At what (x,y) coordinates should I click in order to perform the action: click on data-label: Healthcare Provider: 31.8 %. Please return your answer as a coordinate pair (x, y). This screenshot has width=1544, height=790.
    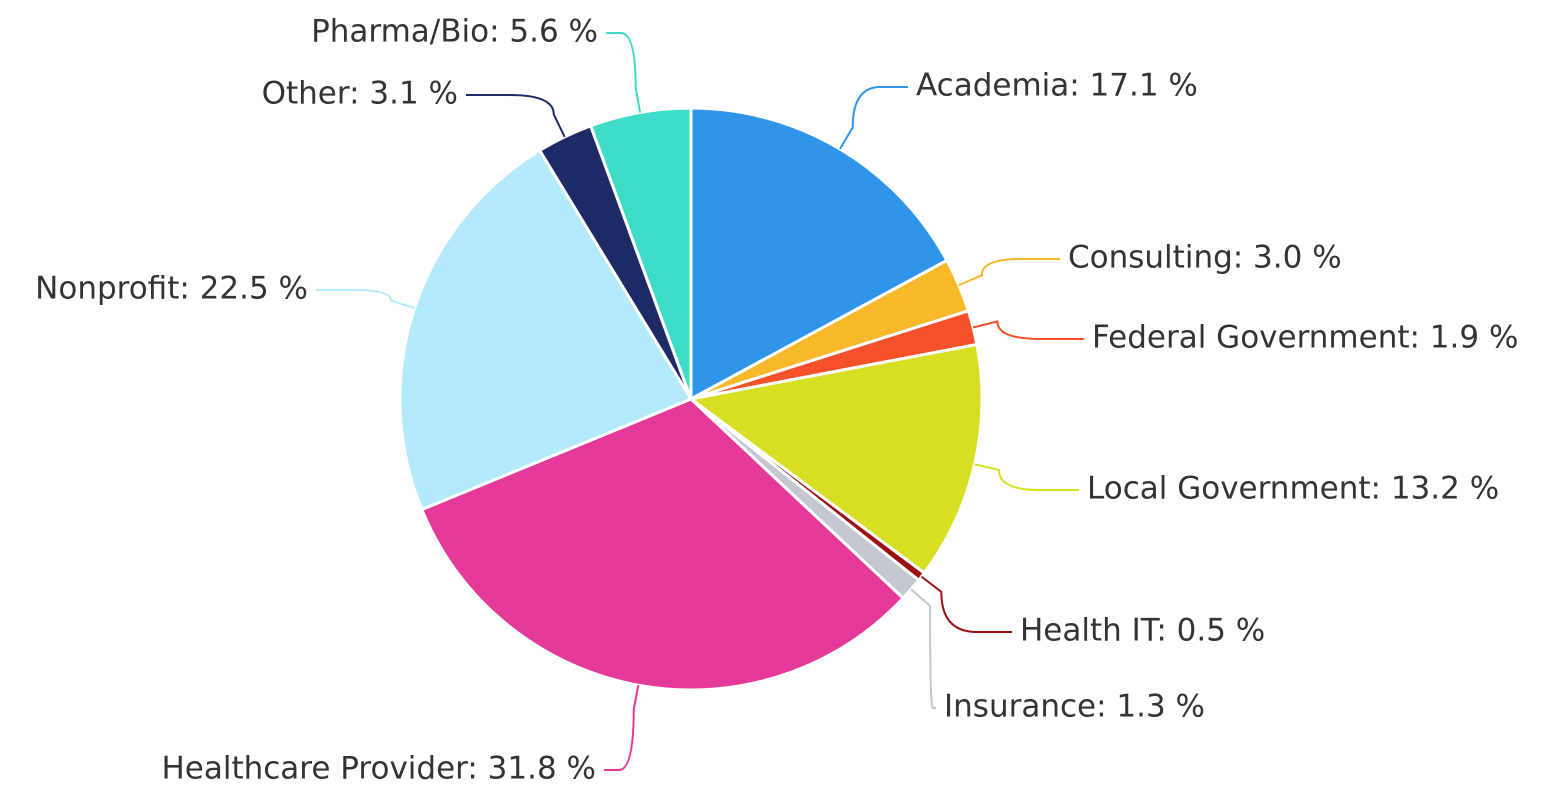
    Looking at the image, I should click on (378, 769).